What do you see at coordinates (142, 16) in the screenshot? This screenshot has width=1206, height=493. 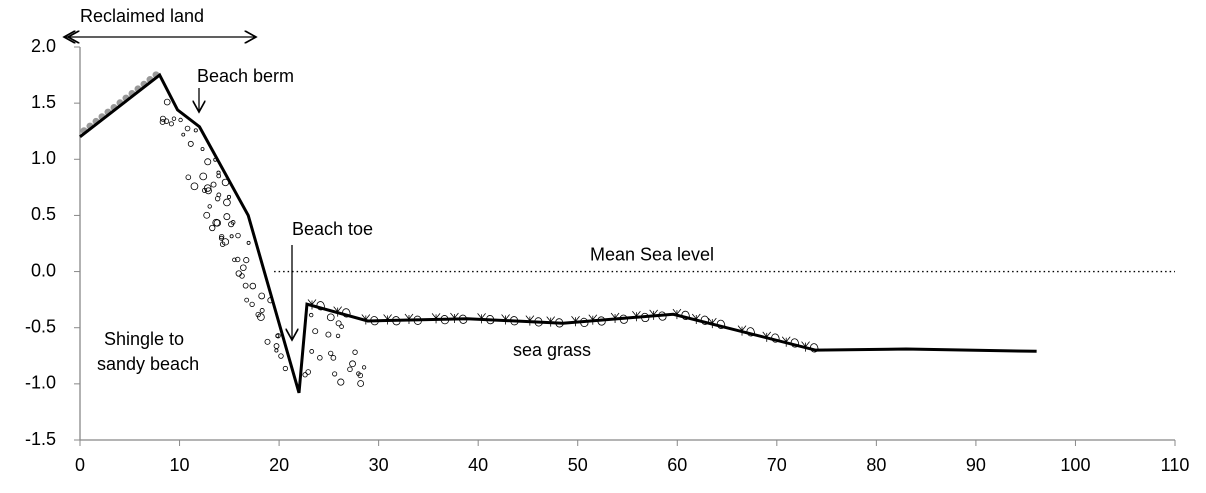 I see `annotation: Reclaimed land` at bounding box center [142, 16].